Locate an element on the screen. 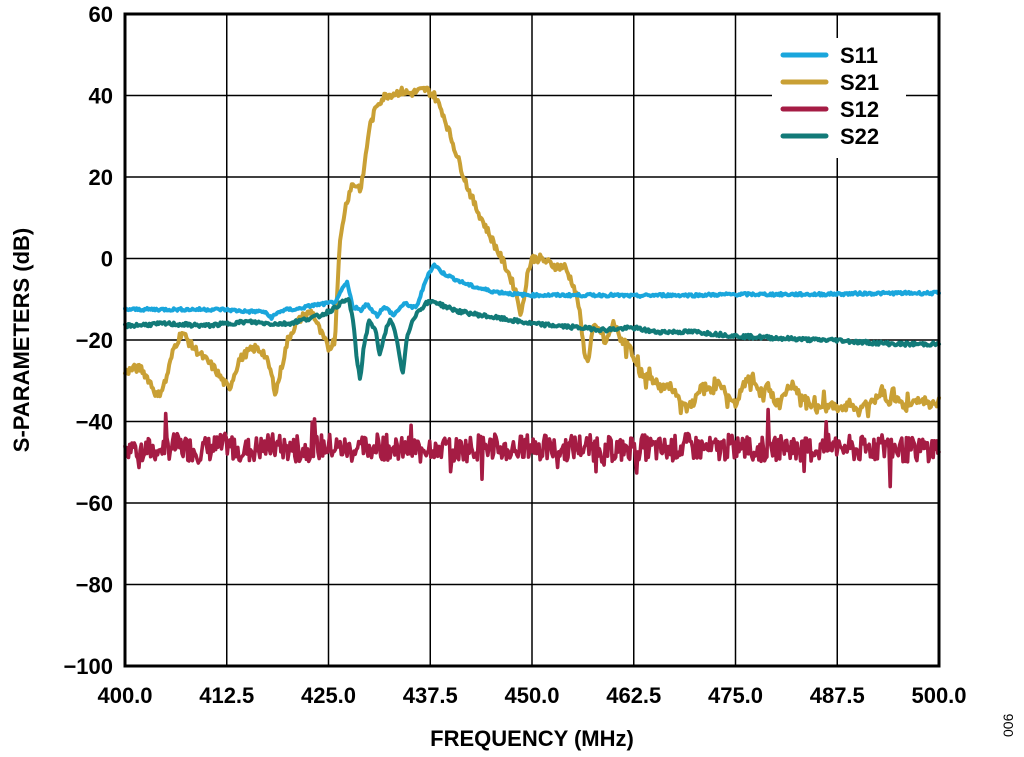  x-tick-label: 475.0 is located at coordinates (735, 695).